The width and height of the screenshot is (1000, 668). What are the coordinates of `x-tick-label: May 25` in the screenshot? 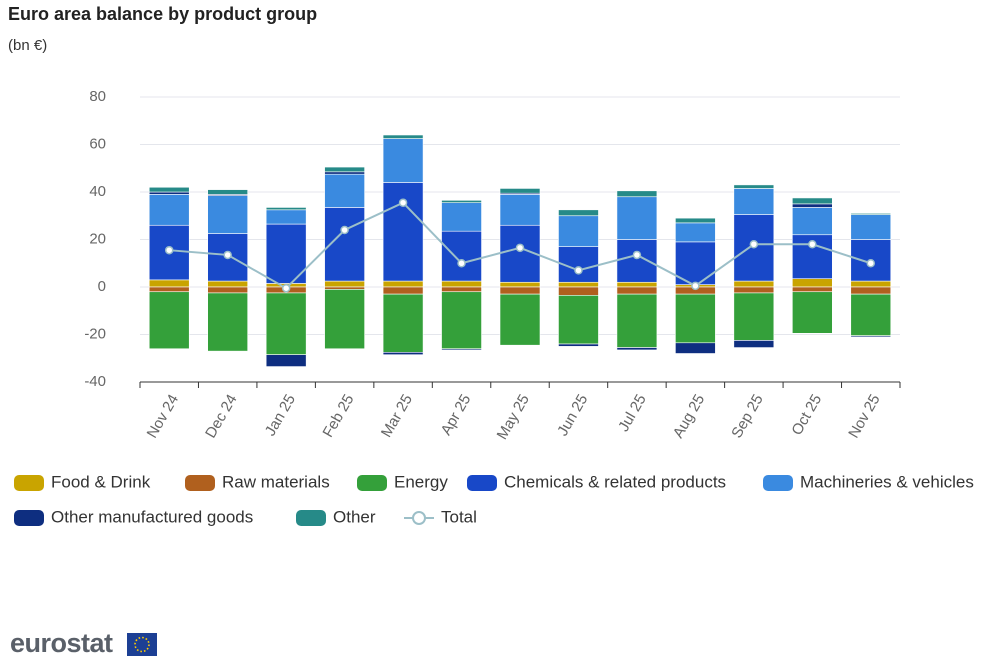 It's located at (513, 416).